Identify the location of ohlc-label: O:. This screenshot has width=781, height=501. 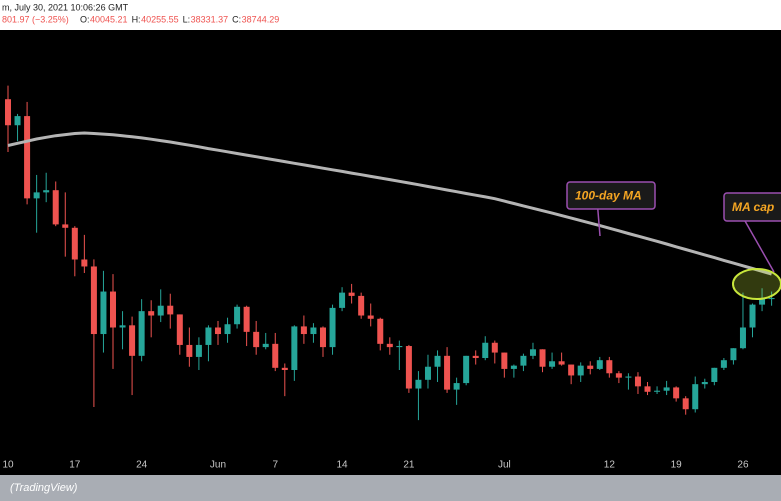
(85, 19).